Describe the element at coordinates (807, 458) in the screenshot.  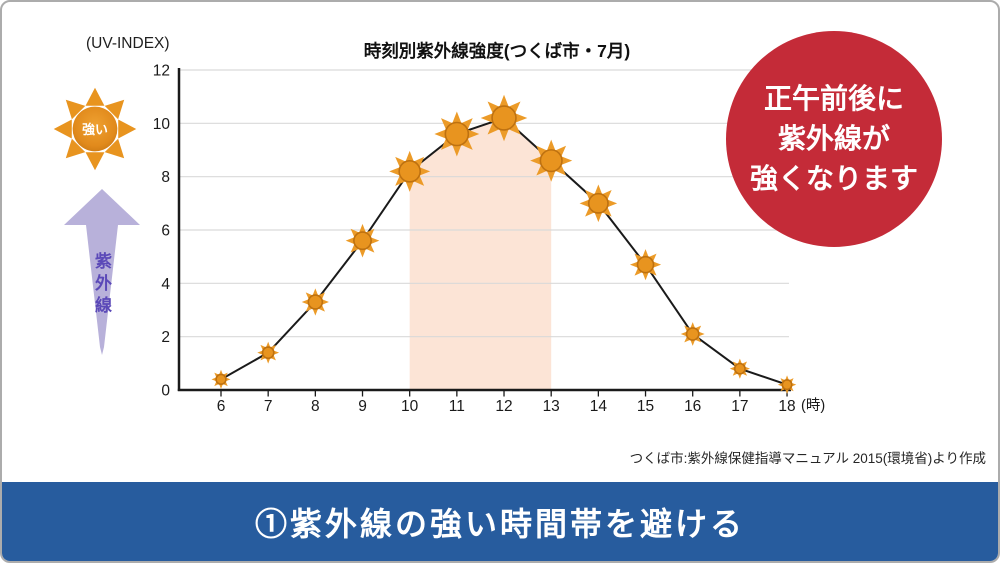
I see `source-note: つくば市:紫外線保健指導マニュアル 2015(環境省)より作成` at that location.